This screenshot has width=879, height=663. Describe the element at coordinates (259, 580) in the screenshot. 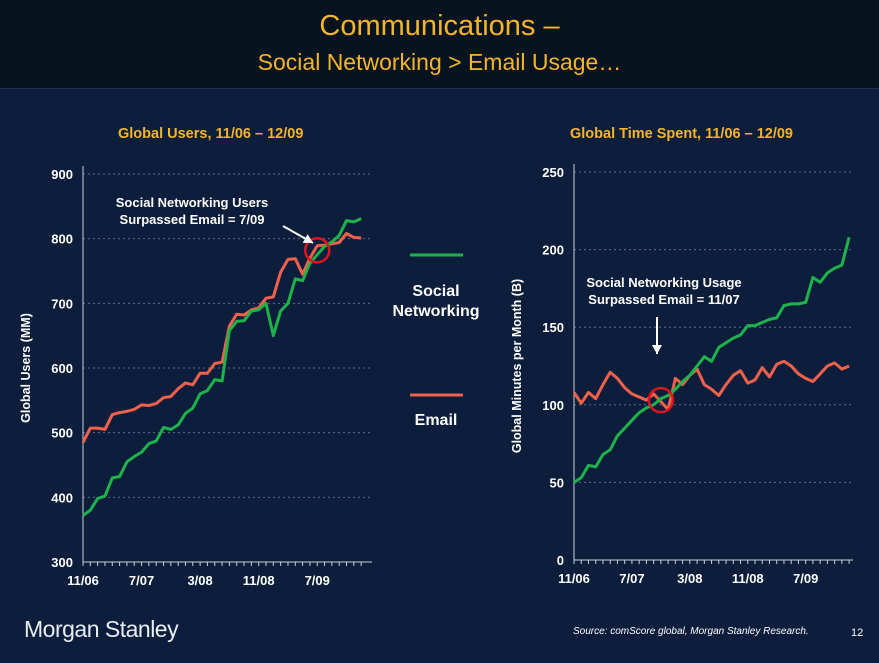

I see `users-x-tick-label: 11/08` at that location.